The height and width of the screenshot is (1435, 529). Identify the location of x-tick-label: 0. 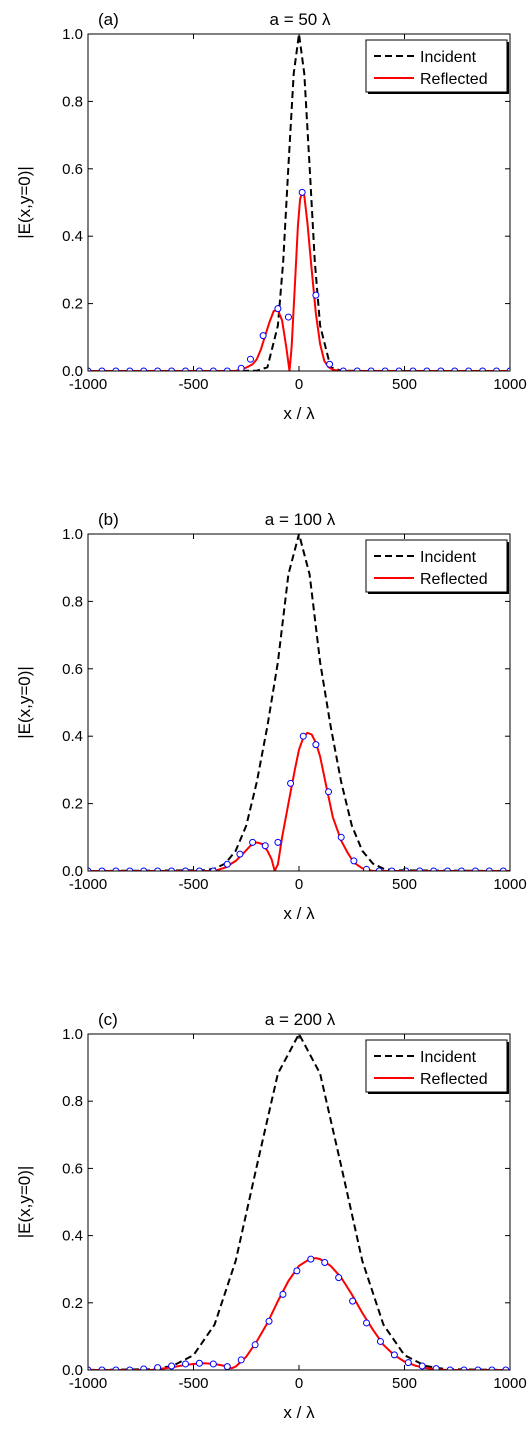
(299, 1383).